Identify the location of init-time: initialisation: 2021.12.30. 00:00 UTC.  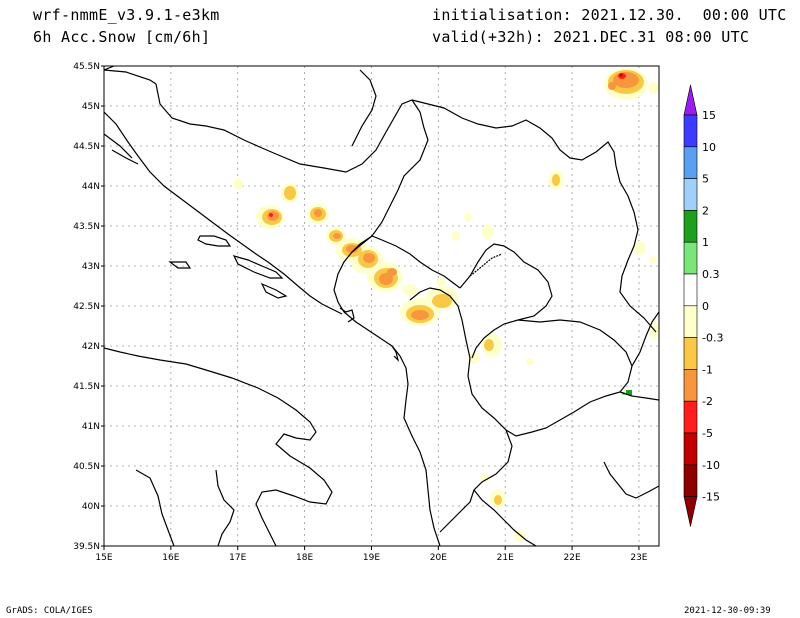
(609, 15).